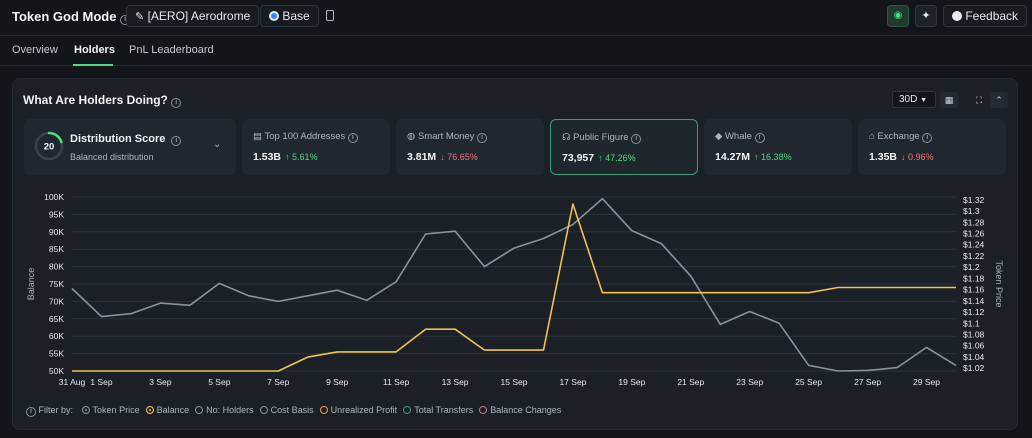 The image size is (1032, 438). I want to click on calendar-icon: ▦, so click(949, 100).